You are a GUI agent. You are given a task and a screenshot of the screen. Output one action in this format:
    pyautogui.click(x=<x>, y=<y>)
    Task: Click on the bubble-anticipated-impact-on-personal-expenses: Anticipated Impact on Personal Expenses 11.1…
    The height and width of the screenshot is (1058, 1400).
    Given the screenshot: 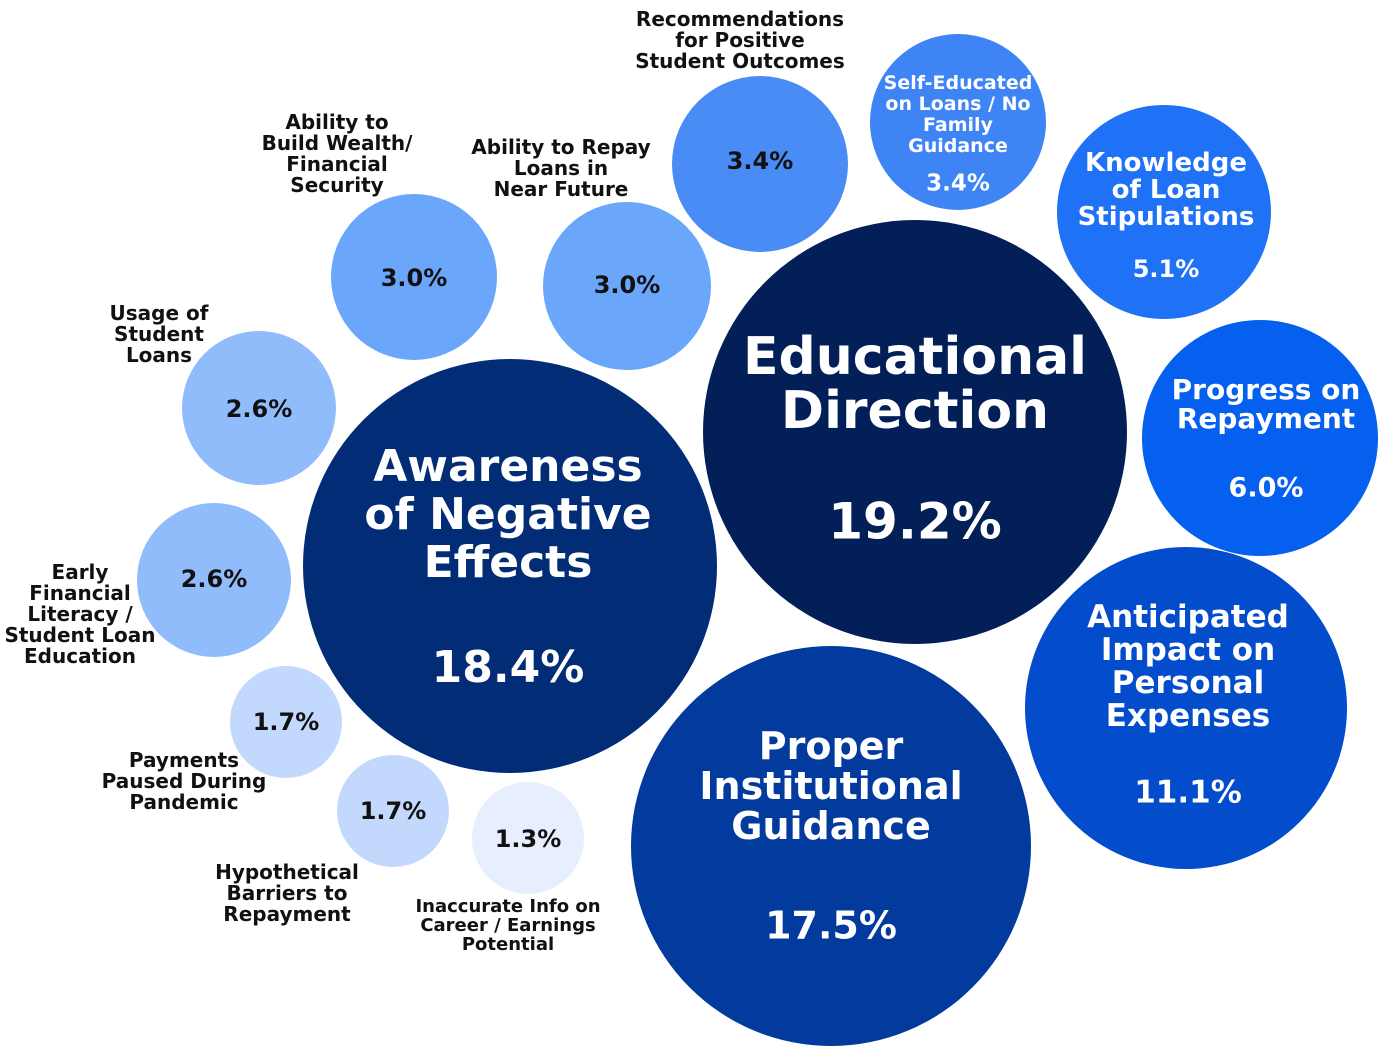 What is the action you would take?
    pyautogui.click(x=1186, y=708)
    